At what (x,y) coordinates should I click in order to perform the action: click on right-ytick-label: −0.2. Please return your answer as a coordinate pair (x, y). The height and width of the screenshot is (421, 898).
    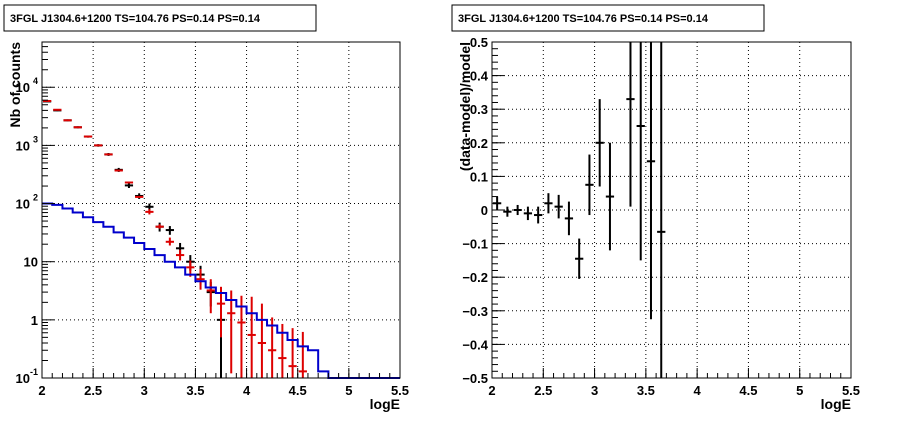
    Looking at the image, I should click on (475, 277).